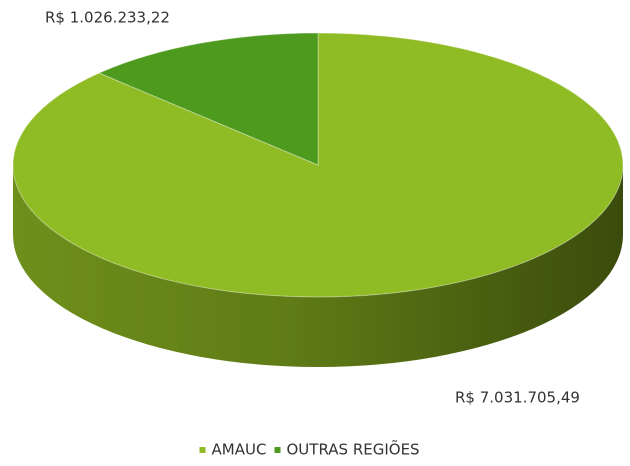  What do you see at coordinates (239, 450) in the screenshot?
I see `legend-label: AMAUC` at bounding box center [239, 450].